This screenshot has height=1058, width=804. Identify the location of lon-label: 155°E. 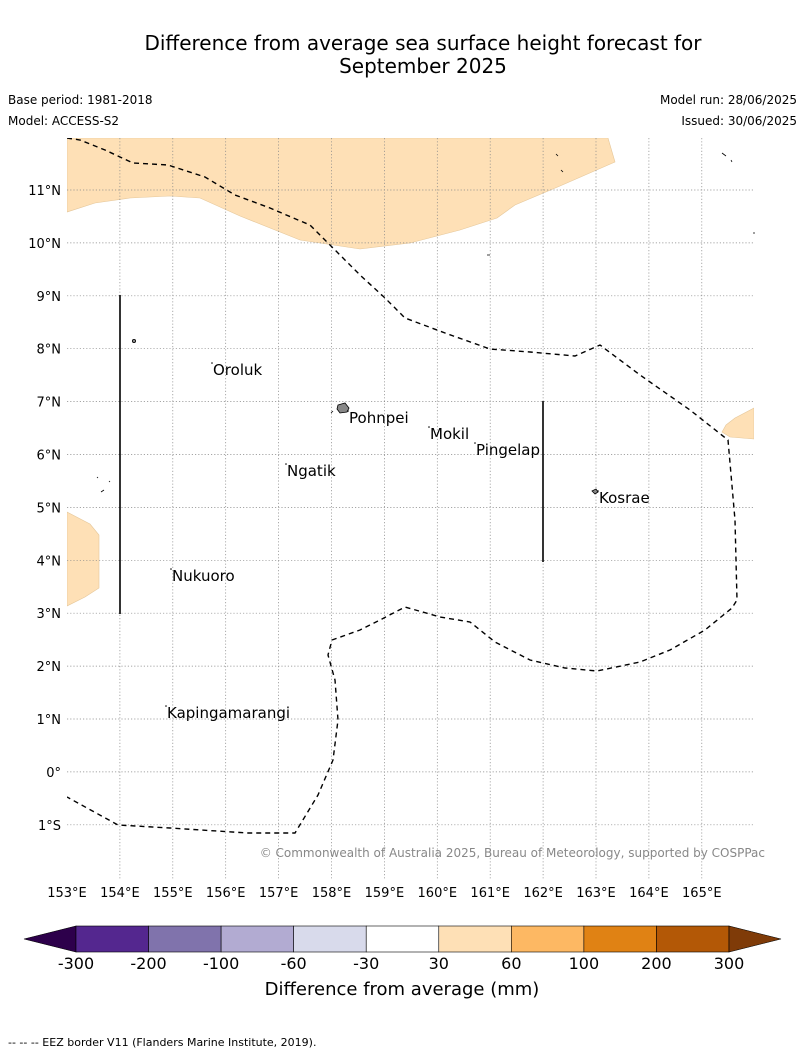
(173, 893).